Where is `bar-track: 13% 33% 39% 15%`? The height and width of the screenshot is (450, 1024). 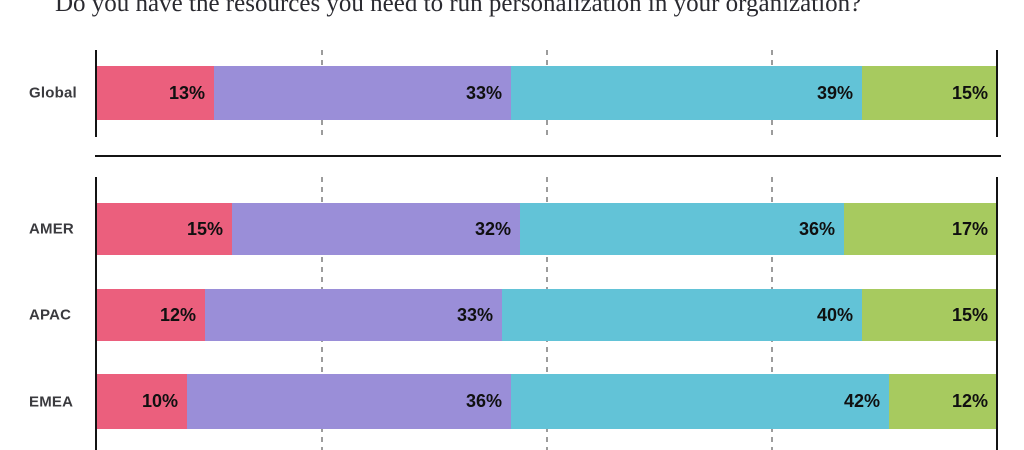 bar-track: 13% 33% 39% 15% is located at coordinates (547, 93).